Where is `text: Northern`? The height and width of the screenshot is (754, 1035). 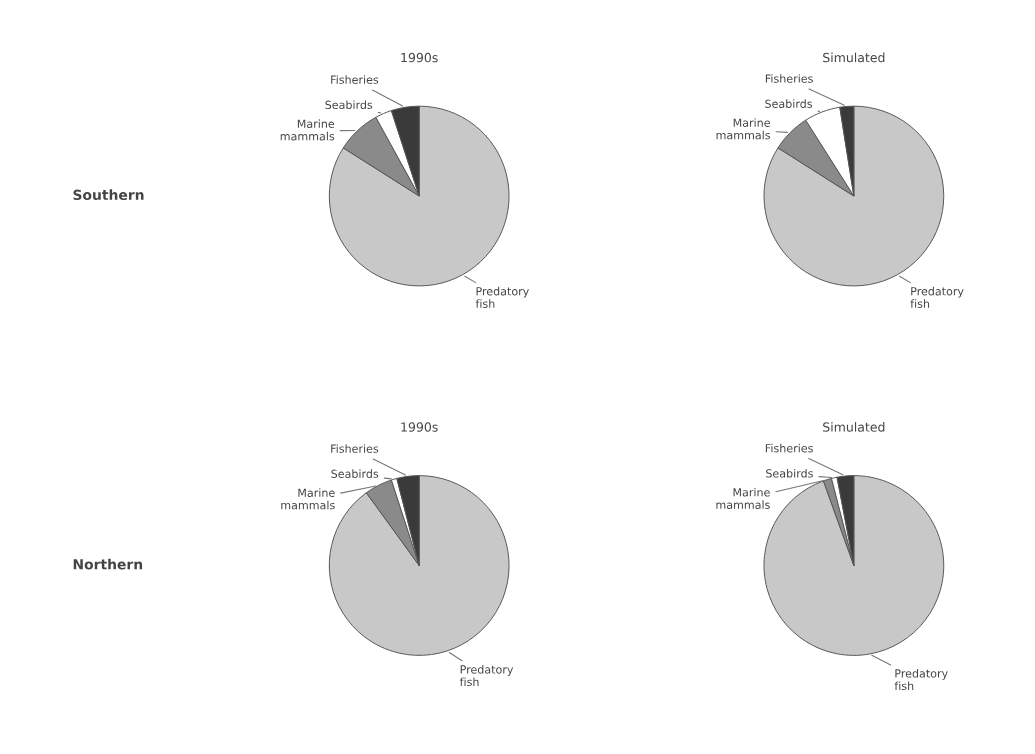
text: Northern is located at coordinates (108, 564).